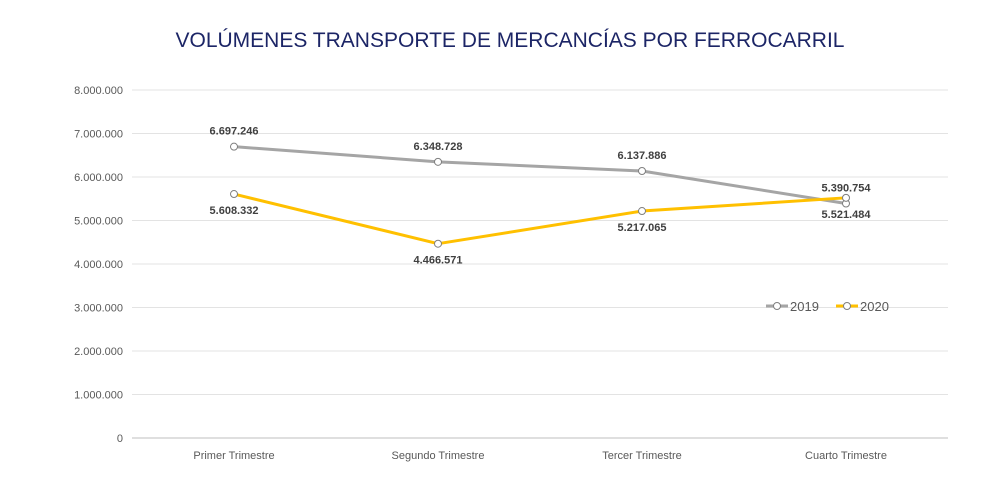 Image resolution: width=1000 pixels, height=500 pixels. What do you see at coordinates (874, 306) in the screenshot?
I see `legend-label-2020: 2020` at bounding box center [874, 306].